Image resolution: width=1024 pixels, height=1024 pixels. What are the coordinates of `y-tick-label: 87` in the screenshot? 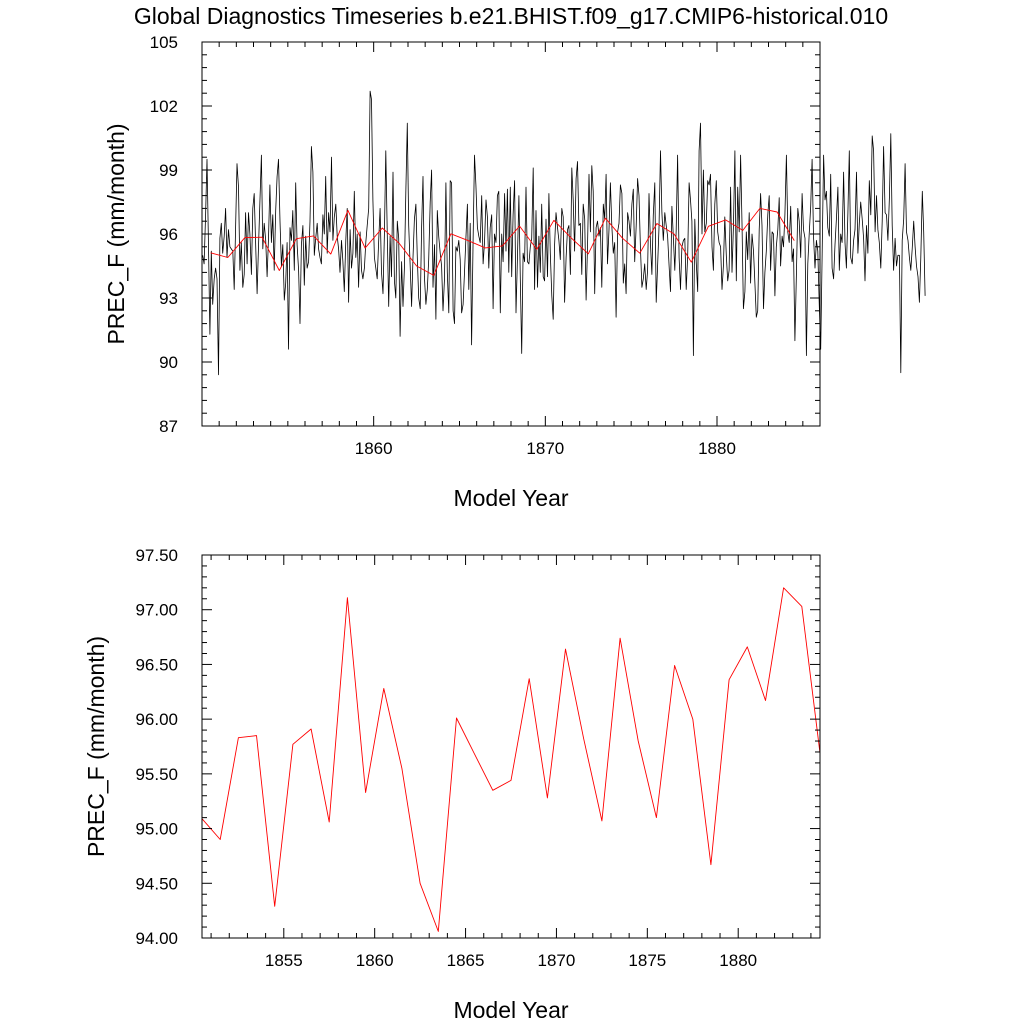 It's located at (168, 426).